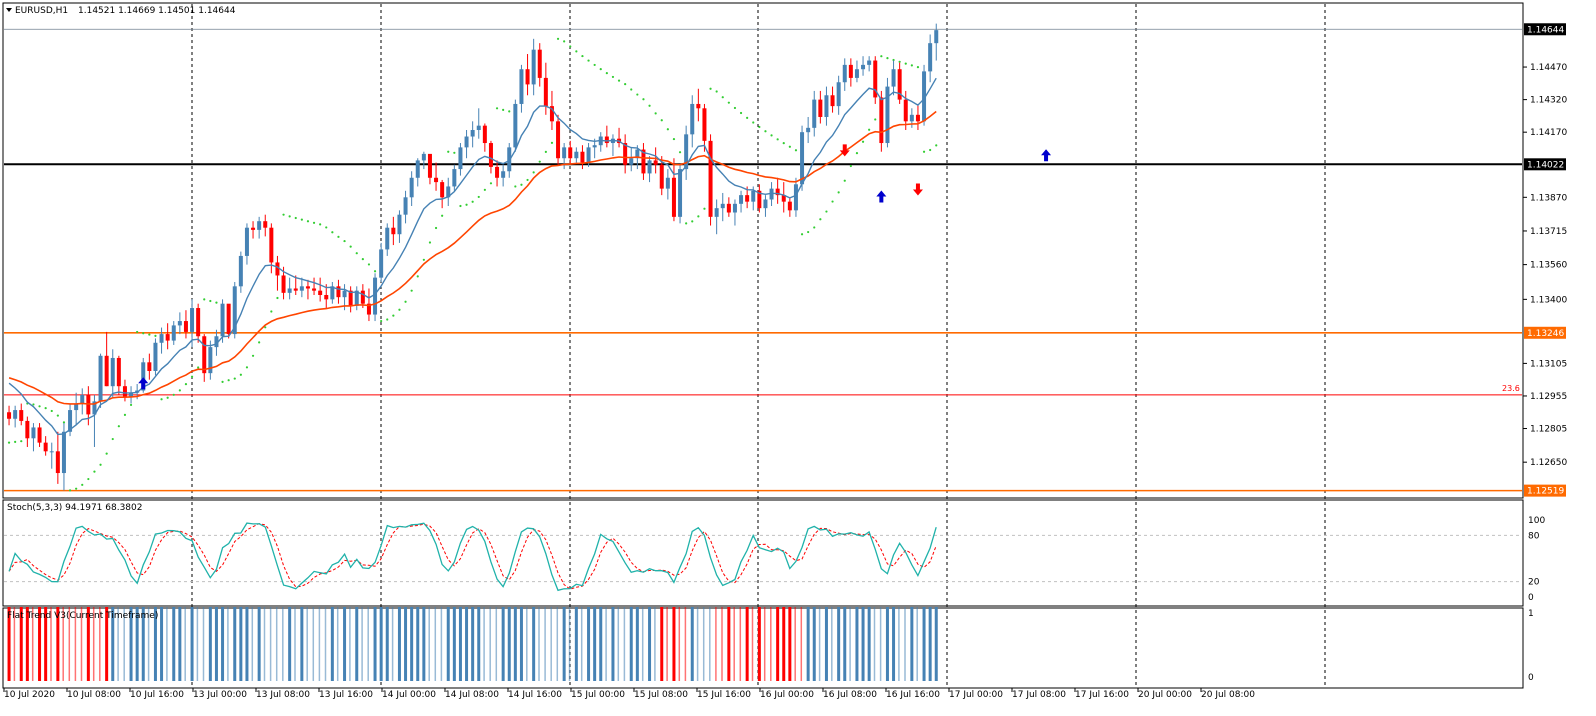 The image size is (1596, 716). What do you see at coordinates (763, 553) in the screenshot?
I see `stochastic-pane` at bounding box center [763, 553].